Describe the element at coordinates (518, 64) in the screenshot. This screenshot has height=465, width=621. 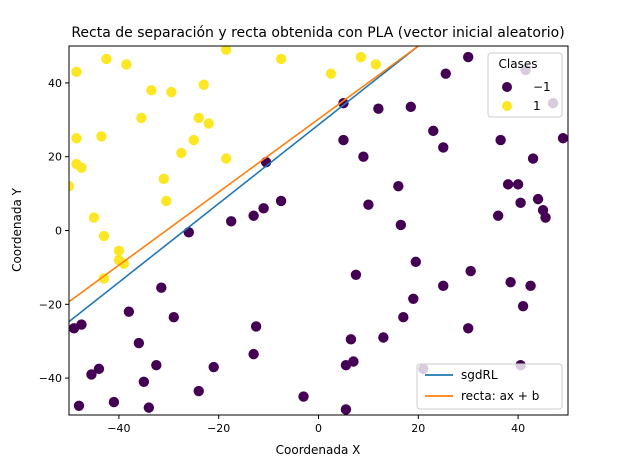
I see `class-legend-title: Clases` at that location.